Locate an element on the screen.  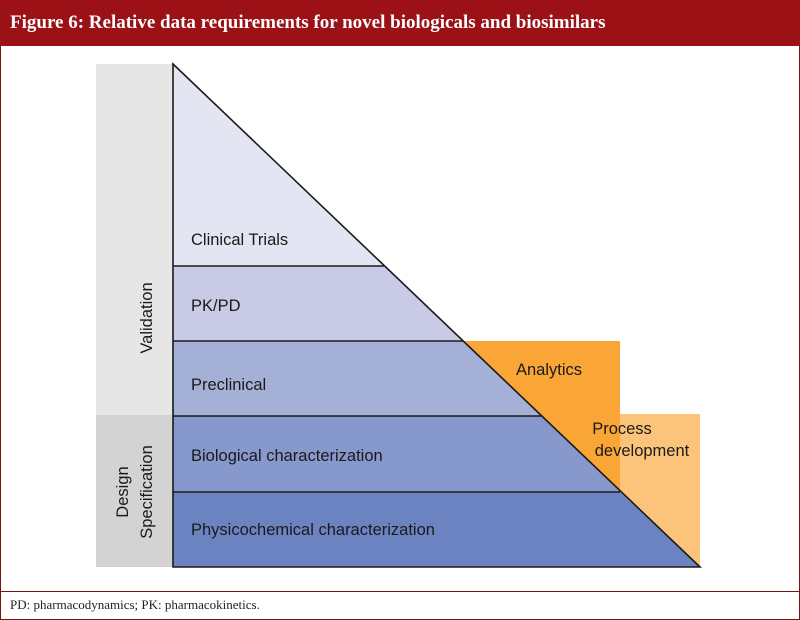
analytics-label: Analytics is located at coordinates (549, 370).